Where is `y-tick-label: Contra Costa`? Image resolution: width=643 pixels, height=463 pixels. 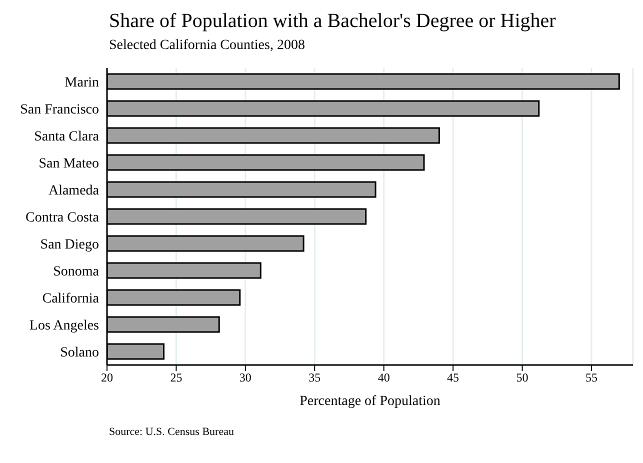
y-tick-label: Contra Costa is located at coordinates (63, 218).